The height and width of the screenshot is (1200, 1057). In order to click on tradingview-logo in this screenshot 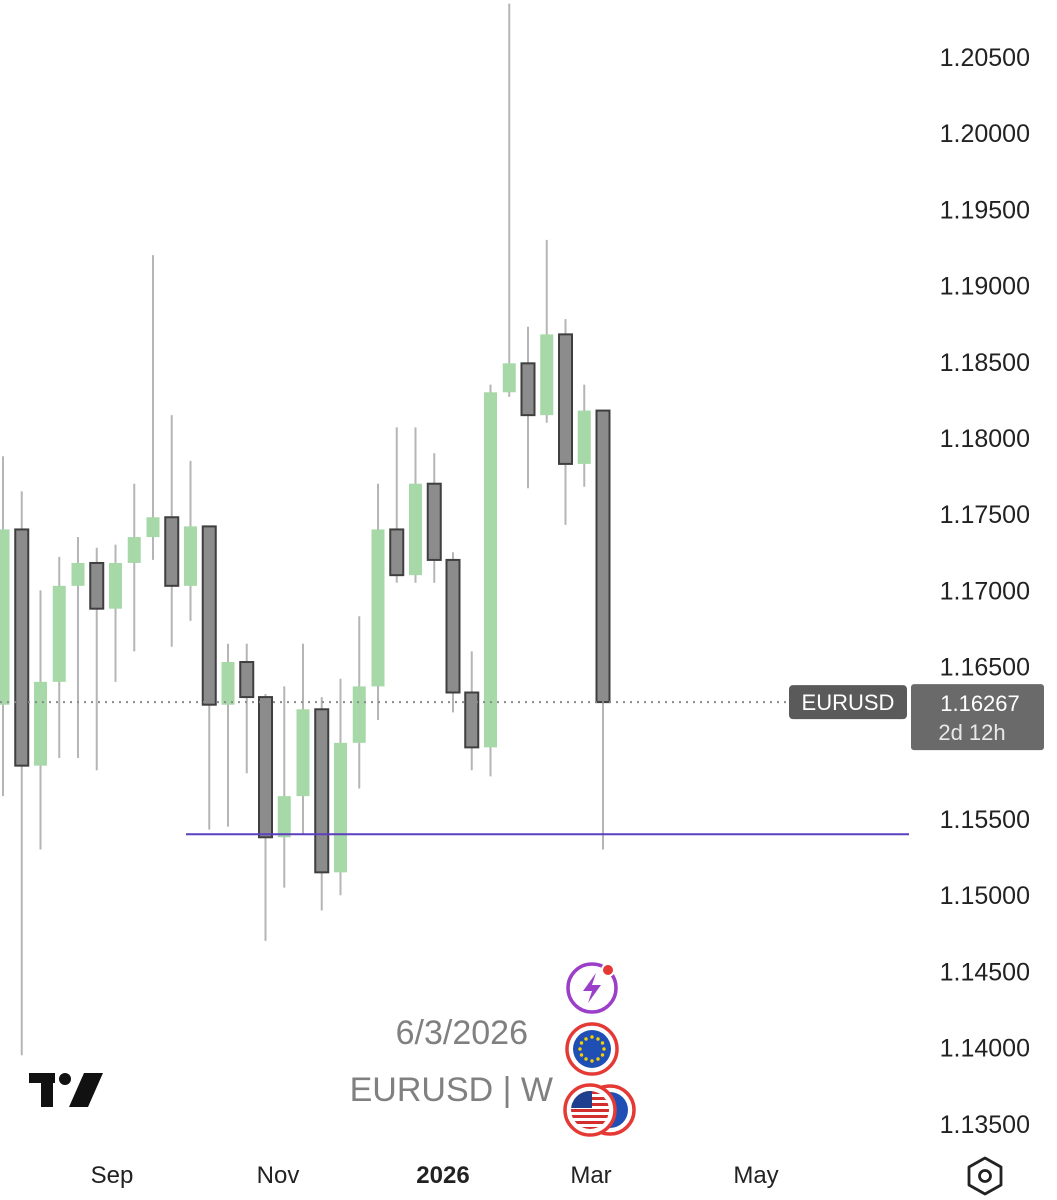, I will do `click(66, 1090)`.